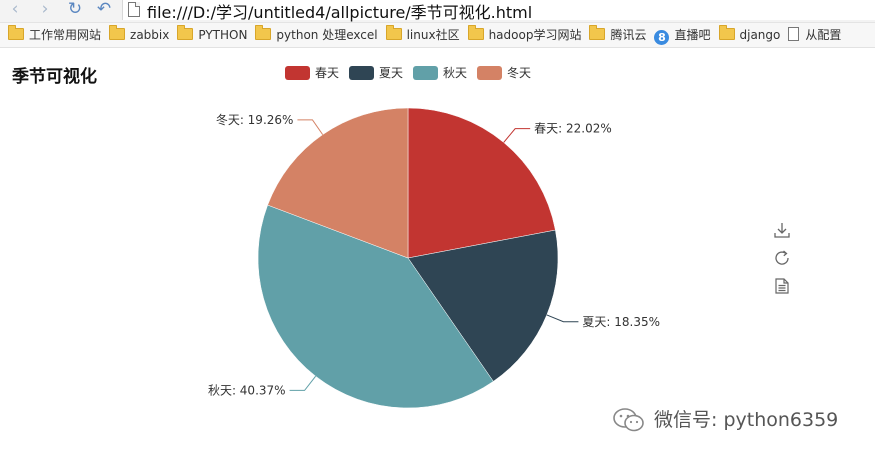 This screenshot has height=460, width=875. What do you see at coordinates (662, 37) in the screenshot?
I see `circle-8-icon: 8` at bounding box center [662, 37].